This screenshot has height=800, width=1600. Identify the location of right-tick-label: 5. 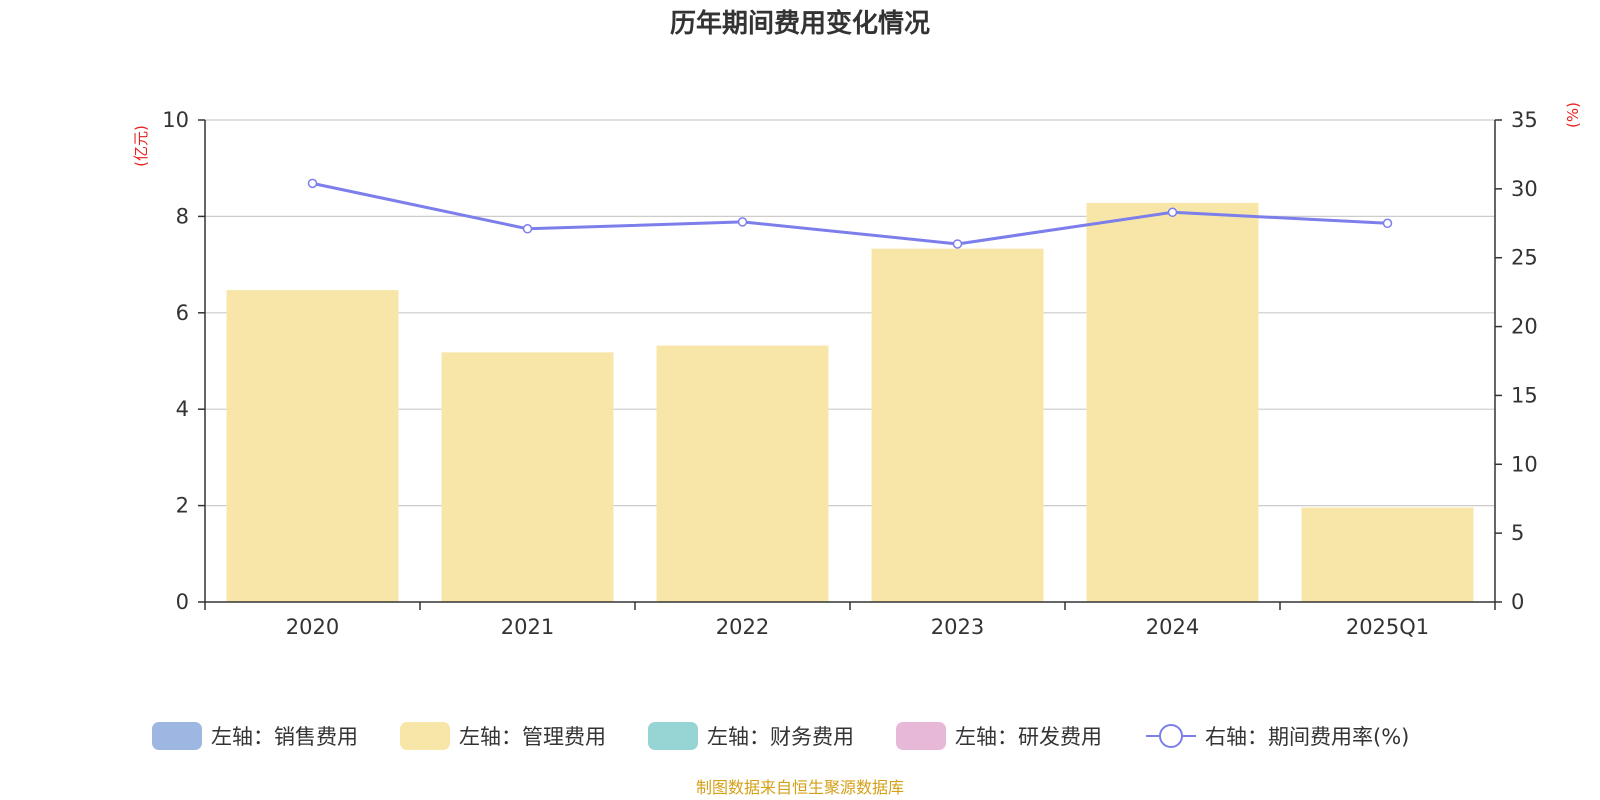
(1517, 533).